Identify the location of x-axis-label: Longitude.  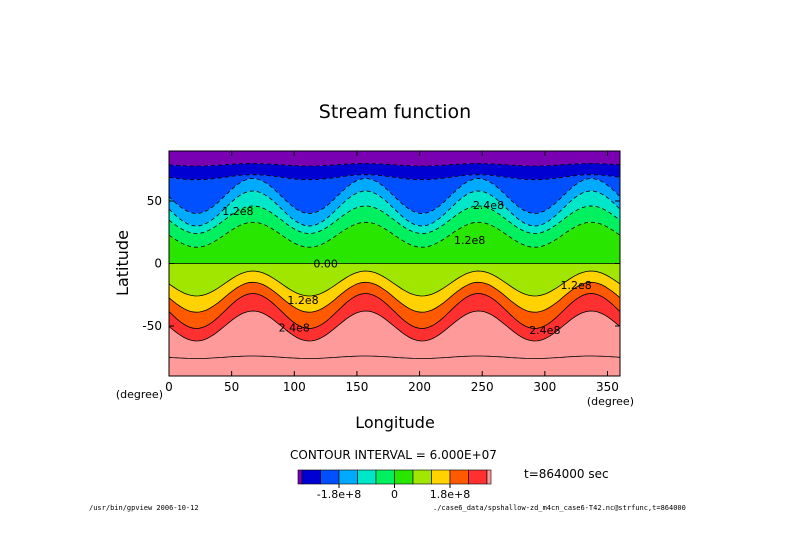
(395, 422).